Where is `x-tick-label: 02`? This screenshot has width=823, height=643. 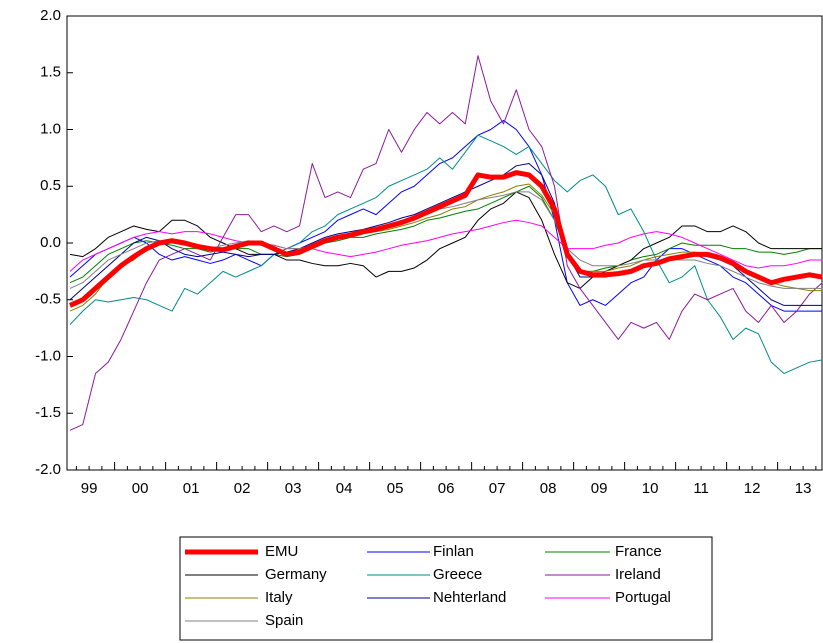
x-tick-label: 02 is located at coordinates (242, 488).